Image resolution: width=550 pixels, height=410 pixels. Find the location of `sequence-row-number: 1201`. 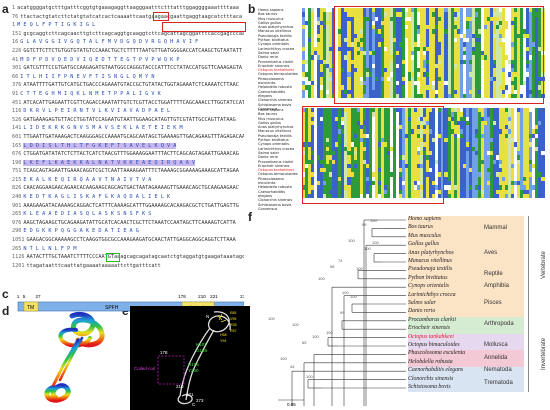

sequence-row-number: 1201 is located at coordinates (18, 265).